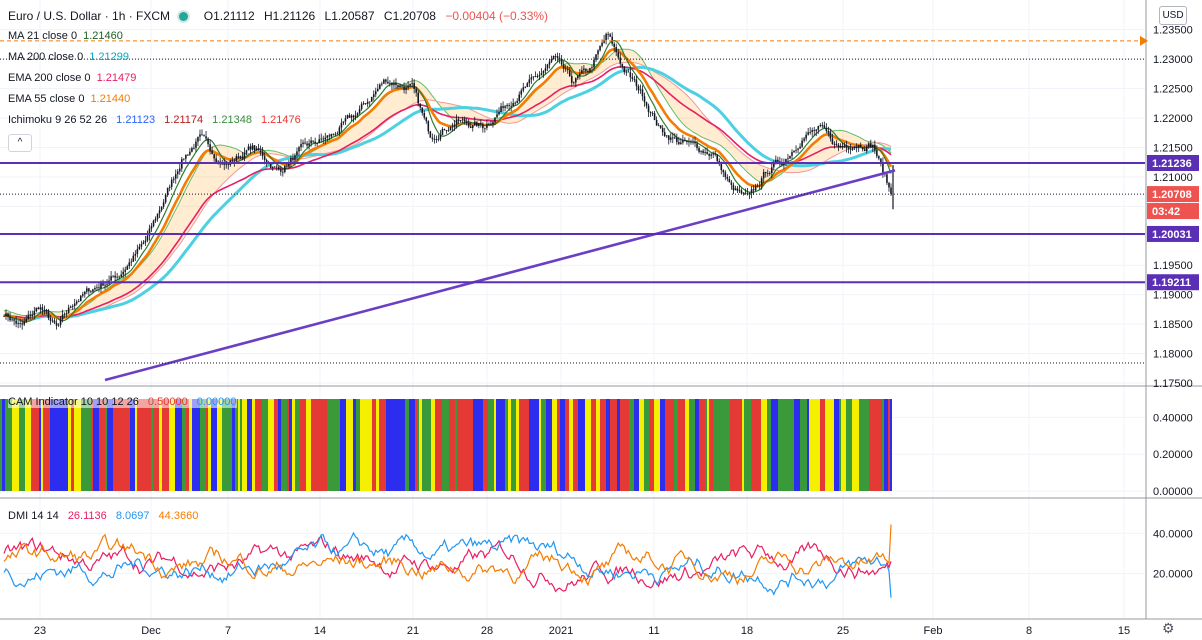  Describe the element at coordinates (103, 516) in the screenshot. I see `legend-dmi: DMI 14 14 26.1136 8.0697 44.3660` at that location.